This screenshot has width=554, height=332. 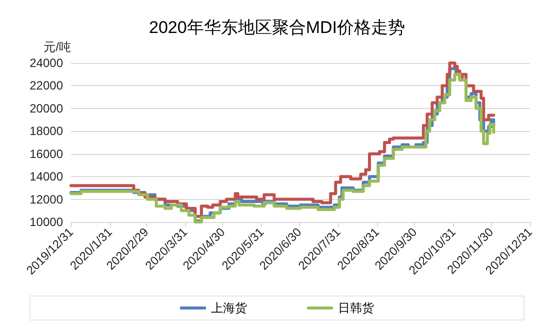 What do you see at coordinates (47, 85) in the screenshot?
I see `y-tick-label: 22000` at bounding box center [47, 85].